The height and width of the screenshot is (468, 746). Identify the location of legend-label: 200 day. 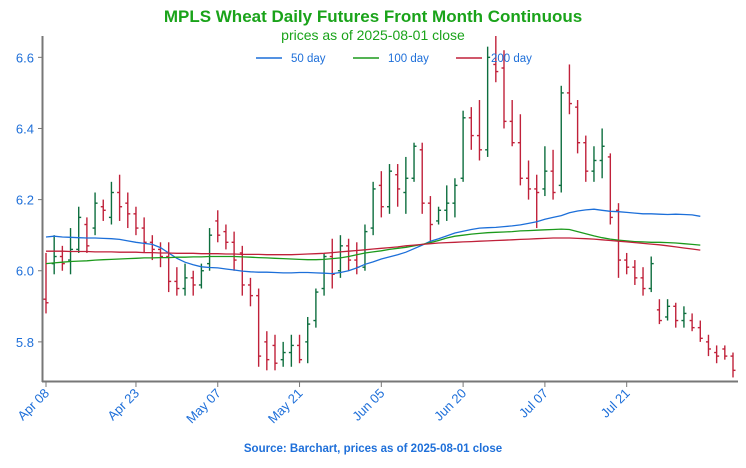
(511, 59).